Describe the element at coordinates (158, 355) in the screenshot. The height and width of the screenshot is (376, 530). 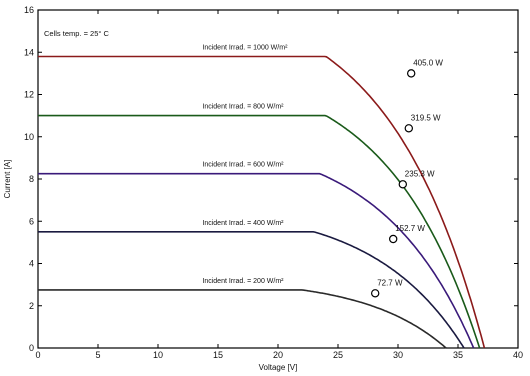
I see `x-tick-label: 10` at that location.